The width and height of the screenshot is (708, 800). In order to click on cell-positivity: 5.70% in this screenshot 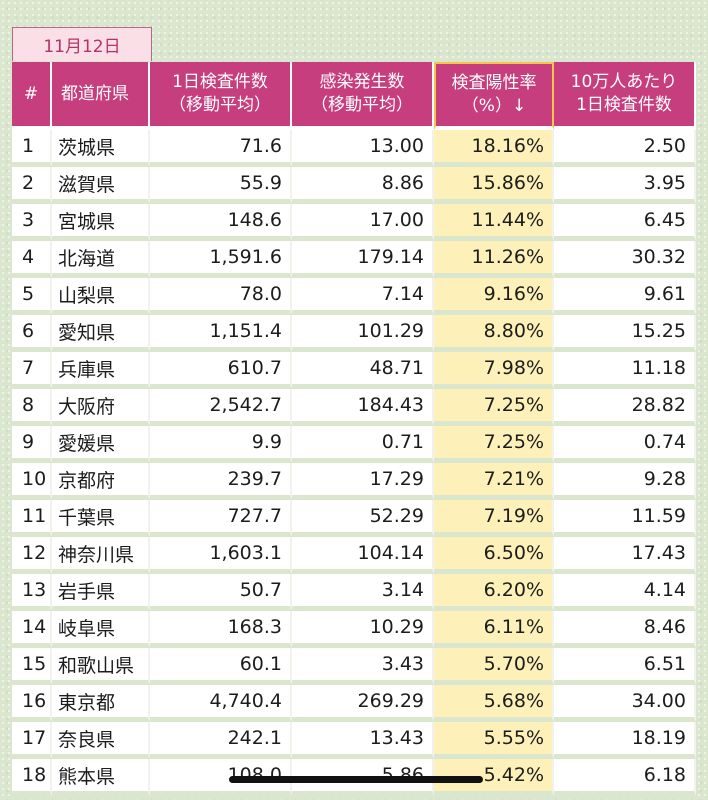, I will do `click(494, 666)`.